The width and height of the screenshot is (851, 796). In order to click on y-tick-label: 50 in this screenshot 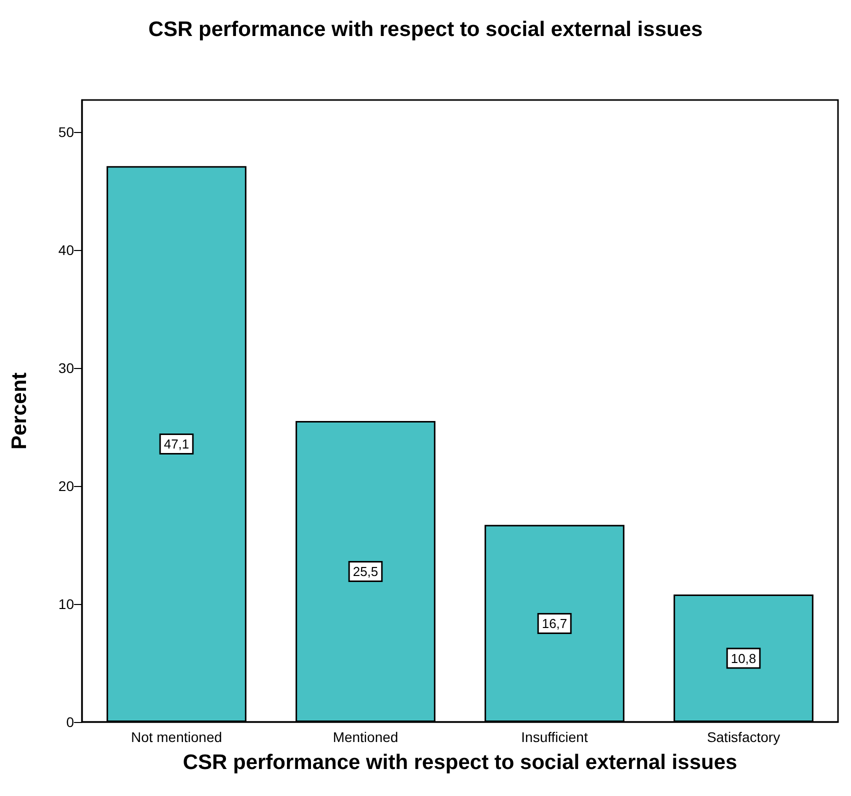, I will do `click(66, 132)`.